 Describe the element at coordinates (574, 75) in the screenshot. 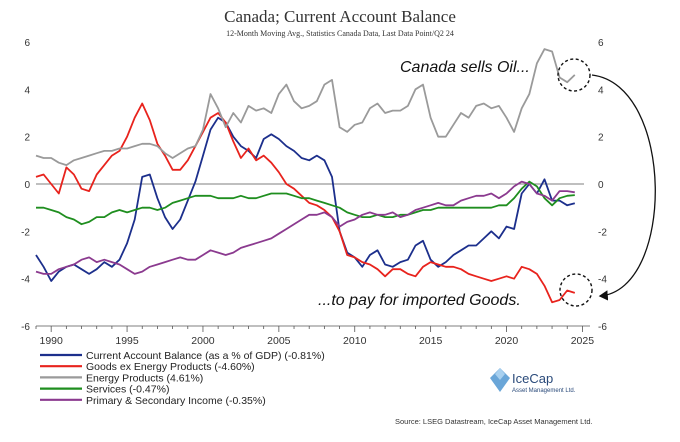

I see `oil-highlight-circle` at that location.